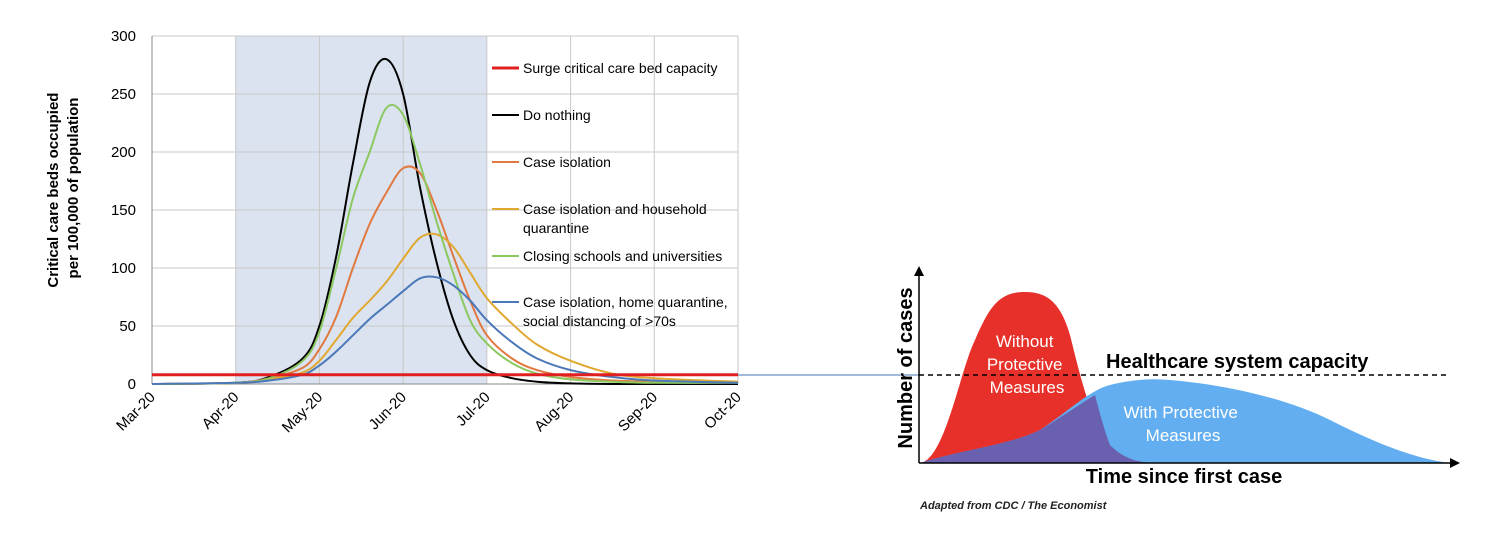 Image resolution: width=1501 pixels, height=542 pixels. Describe the element at coordinates (127, 326) in the screenshot. I see `y-tick-label: 50` at that location.